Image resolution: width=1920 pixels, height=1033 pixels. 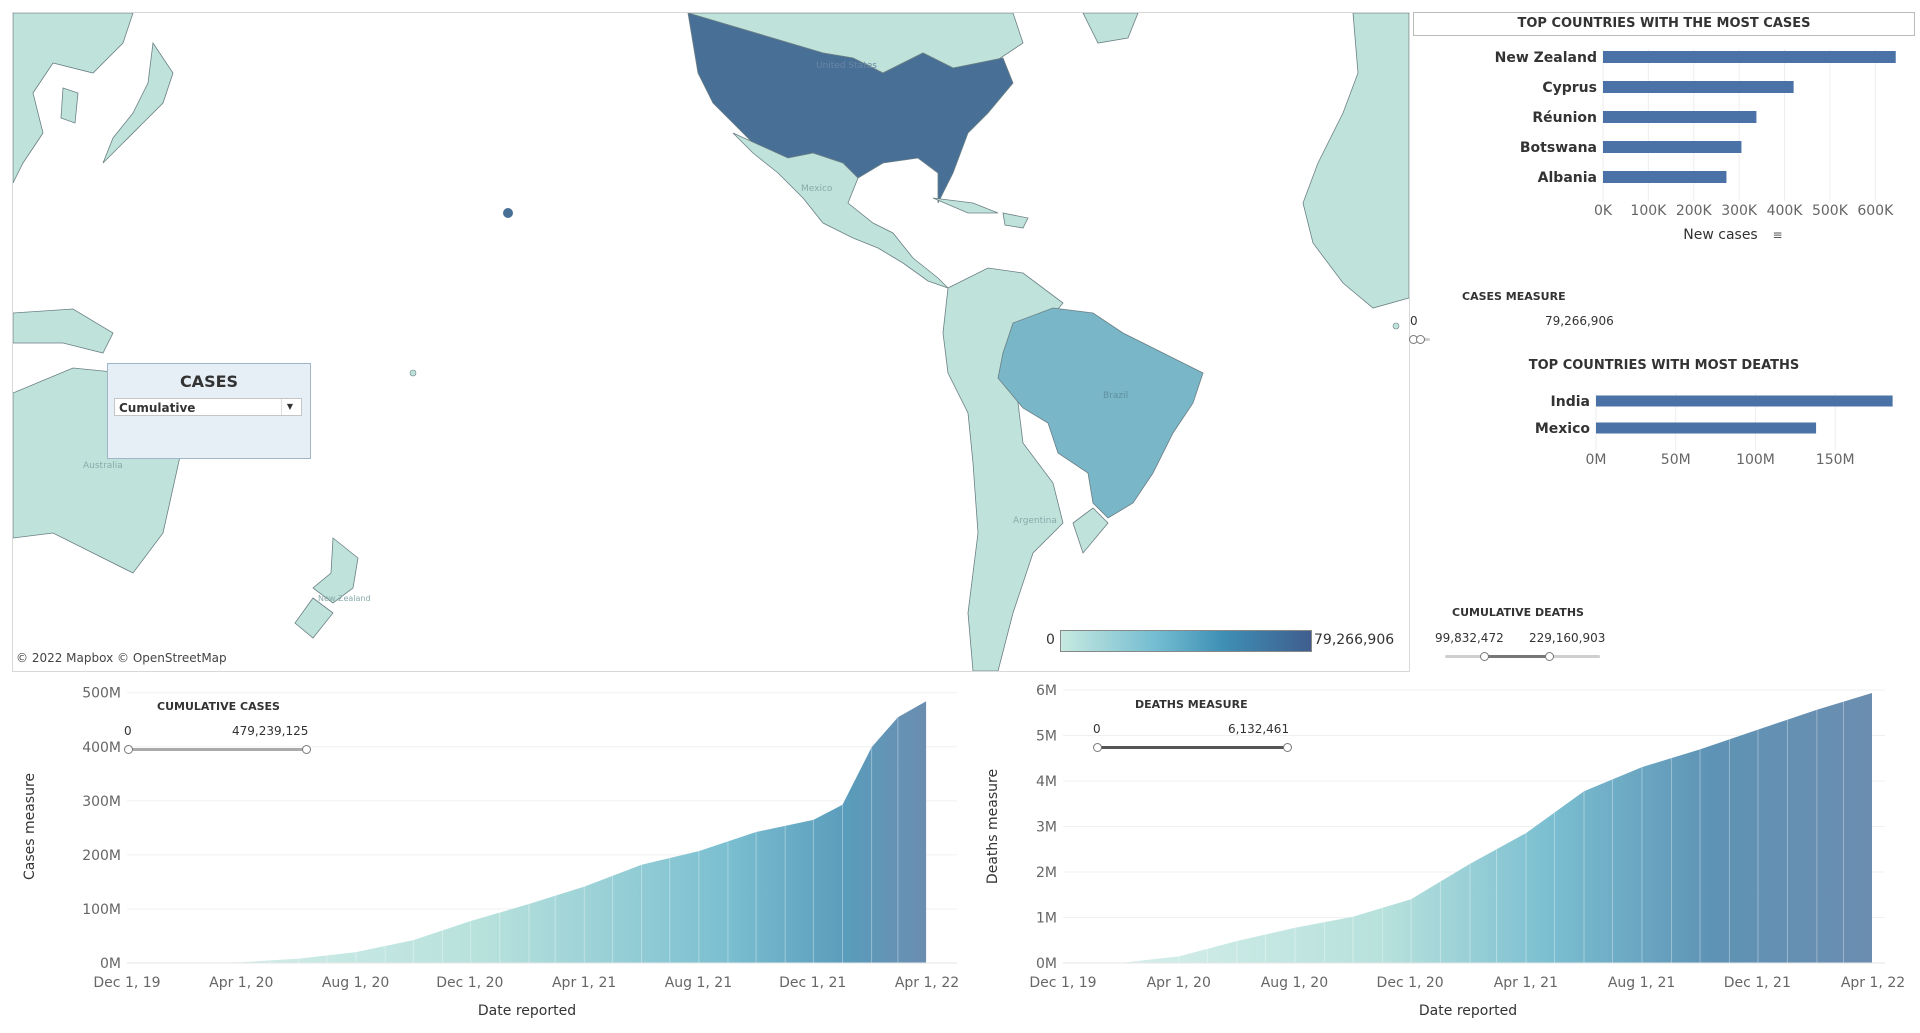 I want to click on cumulative-cases-max: 479,239,125, so click(x=270, y=731).